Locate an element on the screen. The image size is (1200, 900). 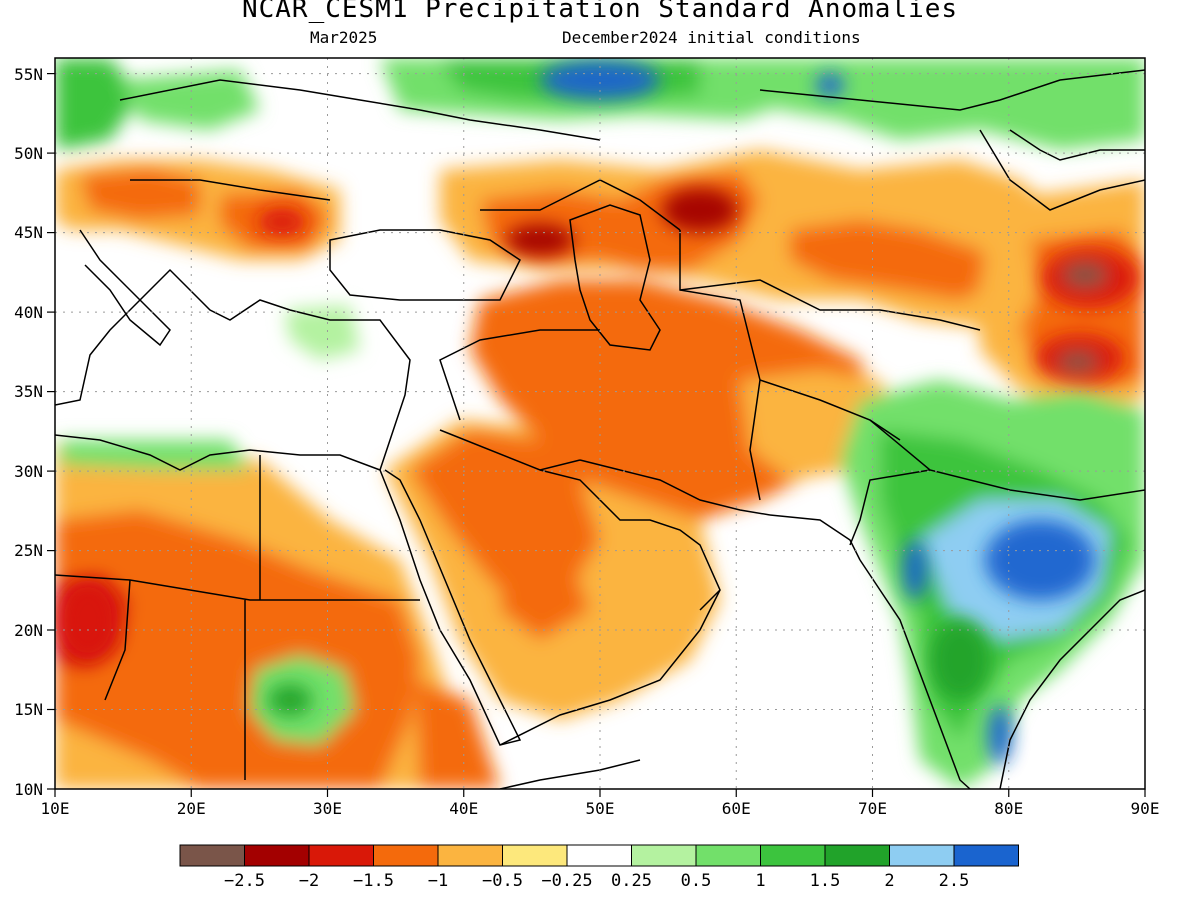
colorbar-label: −0.5 is located at coordinates (502, 881).